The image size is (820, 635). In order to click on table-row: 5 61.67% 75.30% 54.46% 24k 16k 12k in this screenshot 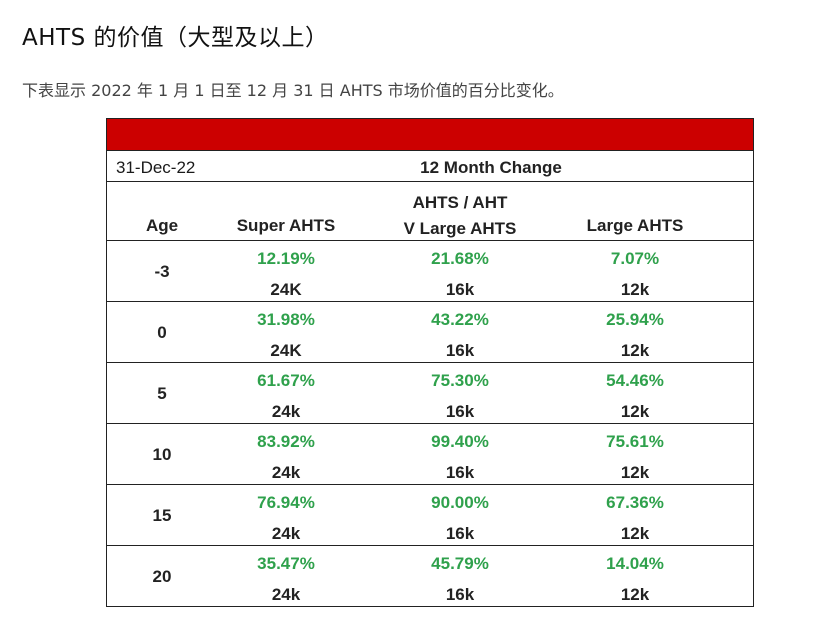, I will do `click(430, 393)`.